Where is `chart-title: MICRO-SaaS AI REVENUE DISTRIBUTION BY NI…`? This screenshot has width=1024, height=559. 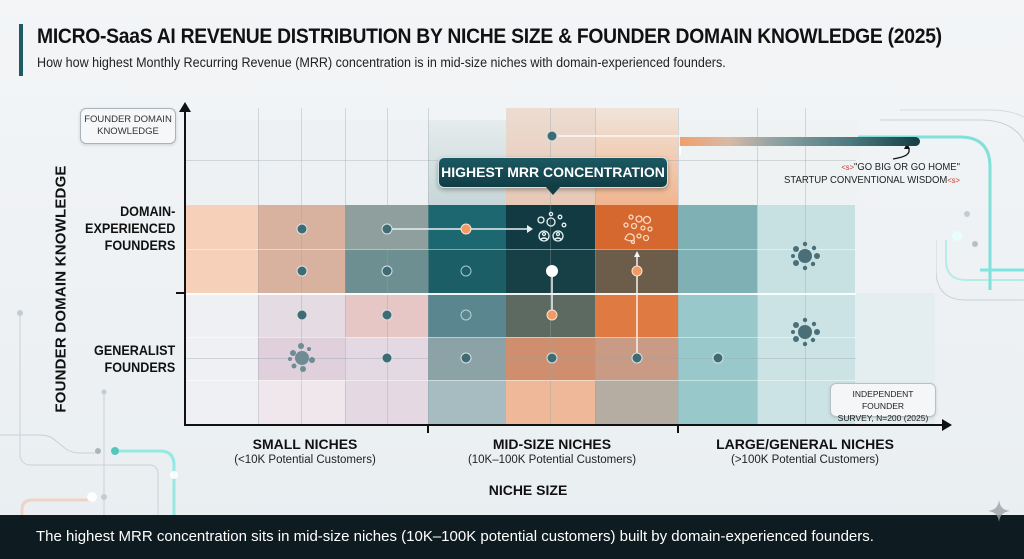 chart-title: MICRO-SaaS AI REVENUE DISTRIBUTION BY NI… is located at coordinates (489, 36).